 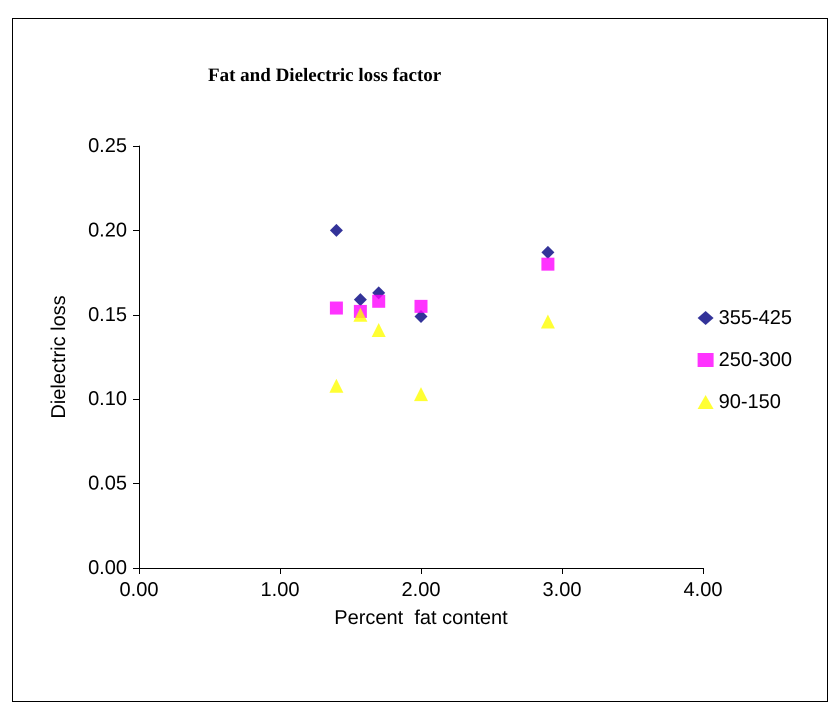 I want to click on x-tick-label: 2.00, so click(x=421, y=590).